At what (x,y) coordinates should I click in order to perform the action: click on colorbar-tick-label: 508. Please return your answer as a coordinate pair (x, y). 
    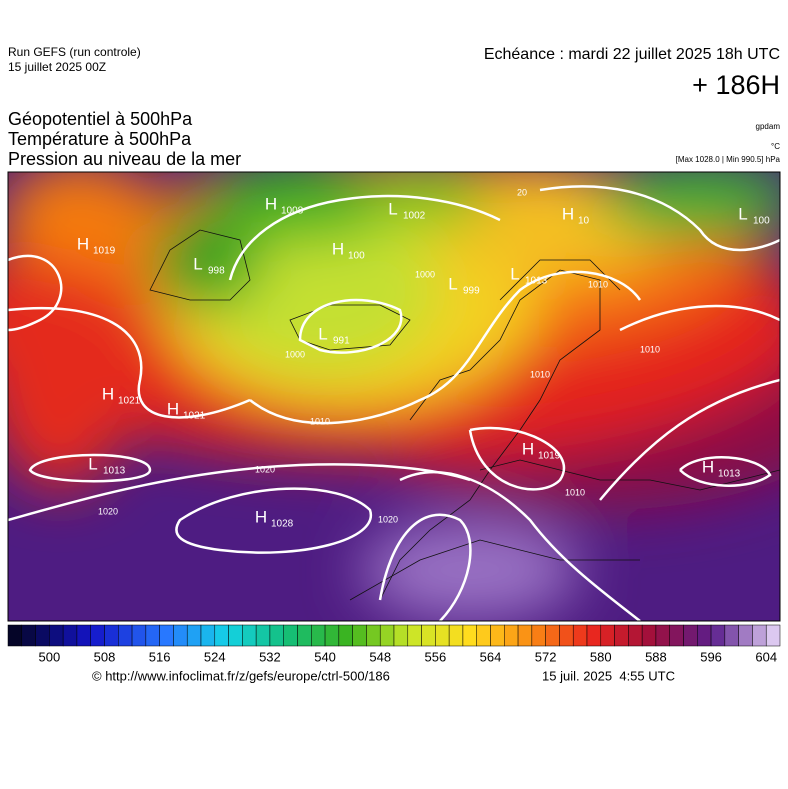
    Looking at the image, I should click on (105, 656).